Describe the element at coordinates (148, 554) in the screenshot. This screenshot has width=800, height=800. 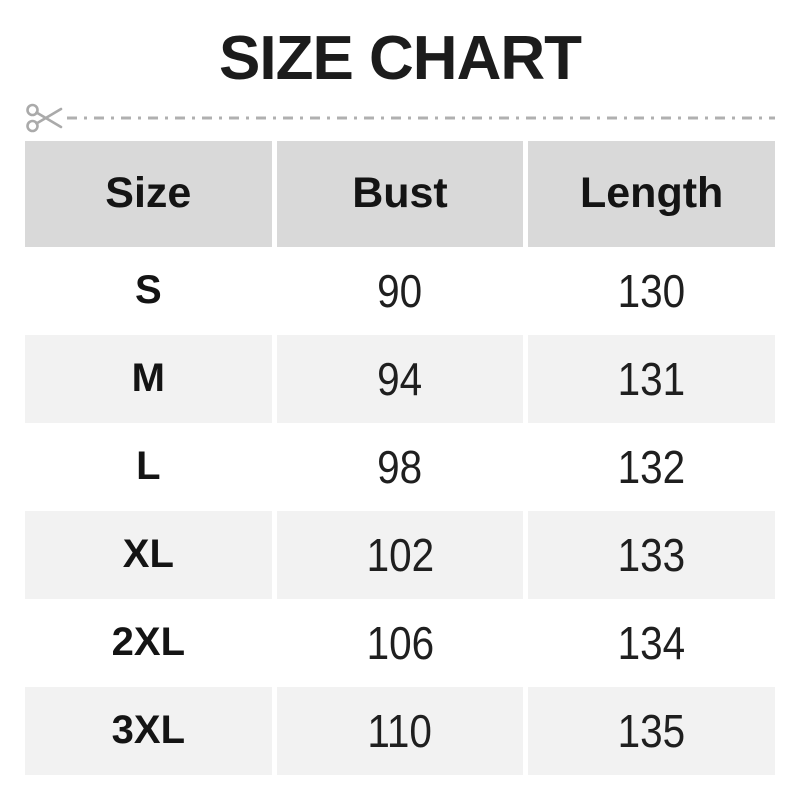
I see `size-cell: XL` at that location.